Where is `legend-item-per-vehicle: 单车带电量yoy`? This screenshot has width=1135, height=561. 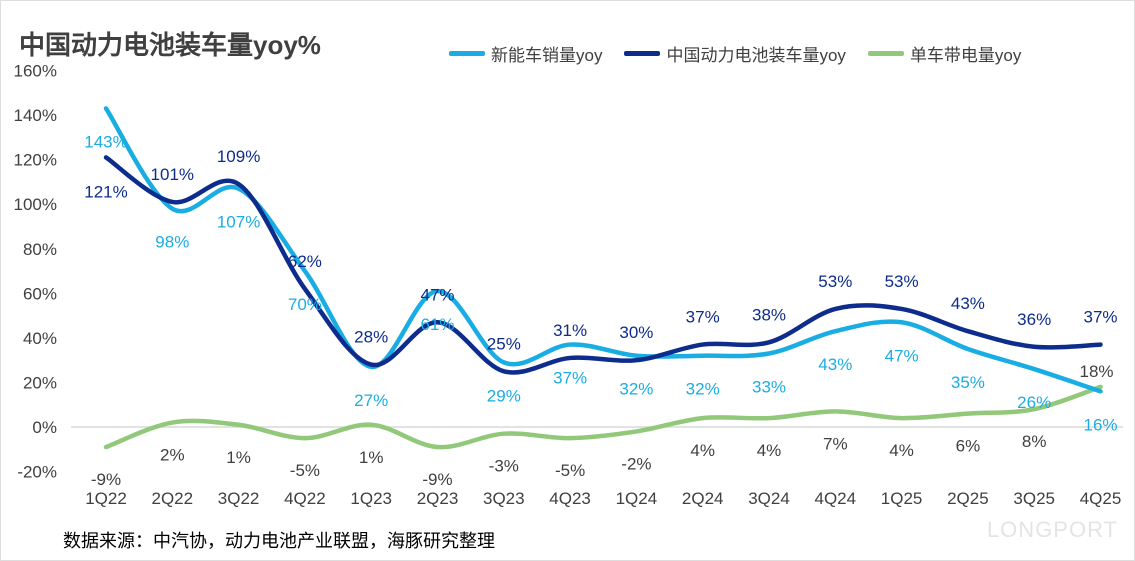
legend-item-per-vehicle: 单车带电量yoy is located at coordinates (944, 53).